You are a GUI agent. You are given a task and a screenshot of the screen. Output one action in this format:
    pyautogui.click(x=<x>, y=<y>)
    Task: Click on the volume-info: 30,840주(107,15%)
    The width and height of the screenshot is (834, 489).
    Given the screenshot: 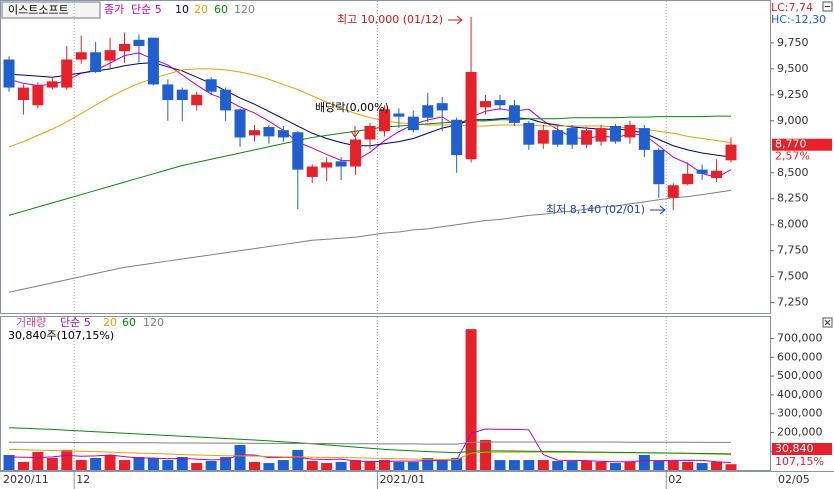 What is the action you would take?
    pyautogui.click(x=61, y=335)
    